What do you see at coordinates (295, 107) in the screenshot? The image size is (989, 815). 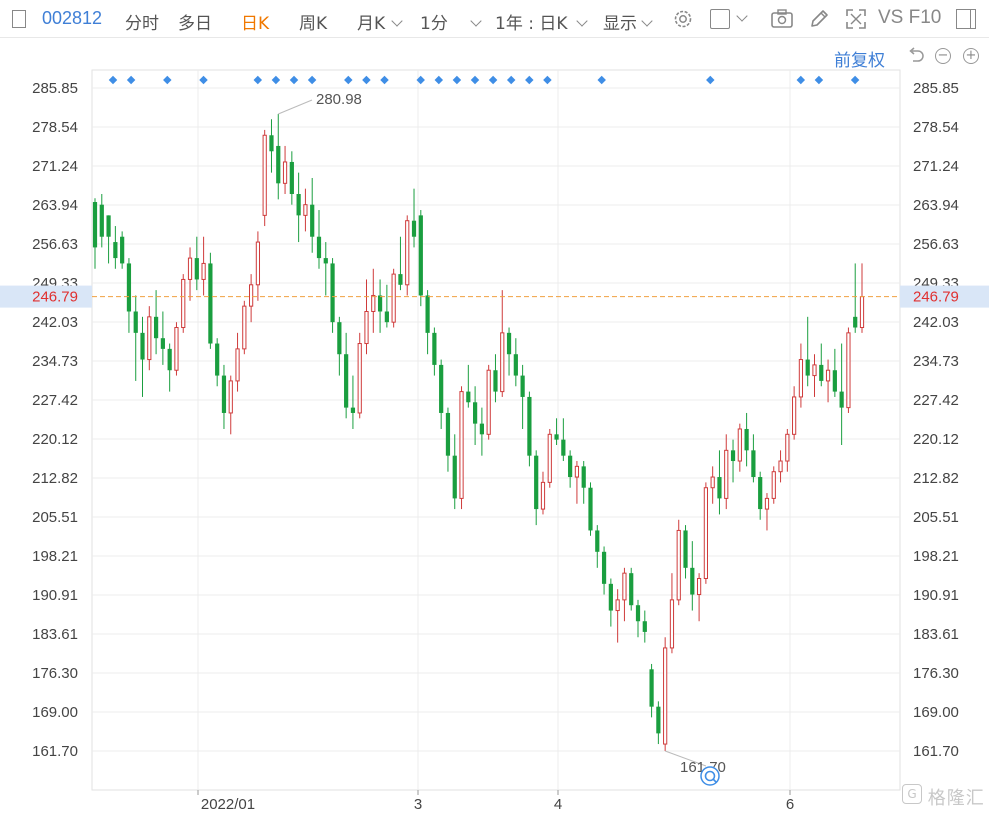 I see `high-leader-line` at bounding box center [295, 107].